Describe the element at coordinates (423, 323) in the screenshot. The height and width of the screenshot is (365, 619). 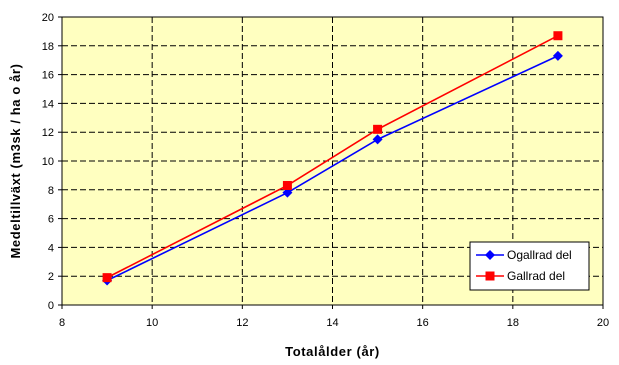
I see `x-tick-label: 16` at that location.